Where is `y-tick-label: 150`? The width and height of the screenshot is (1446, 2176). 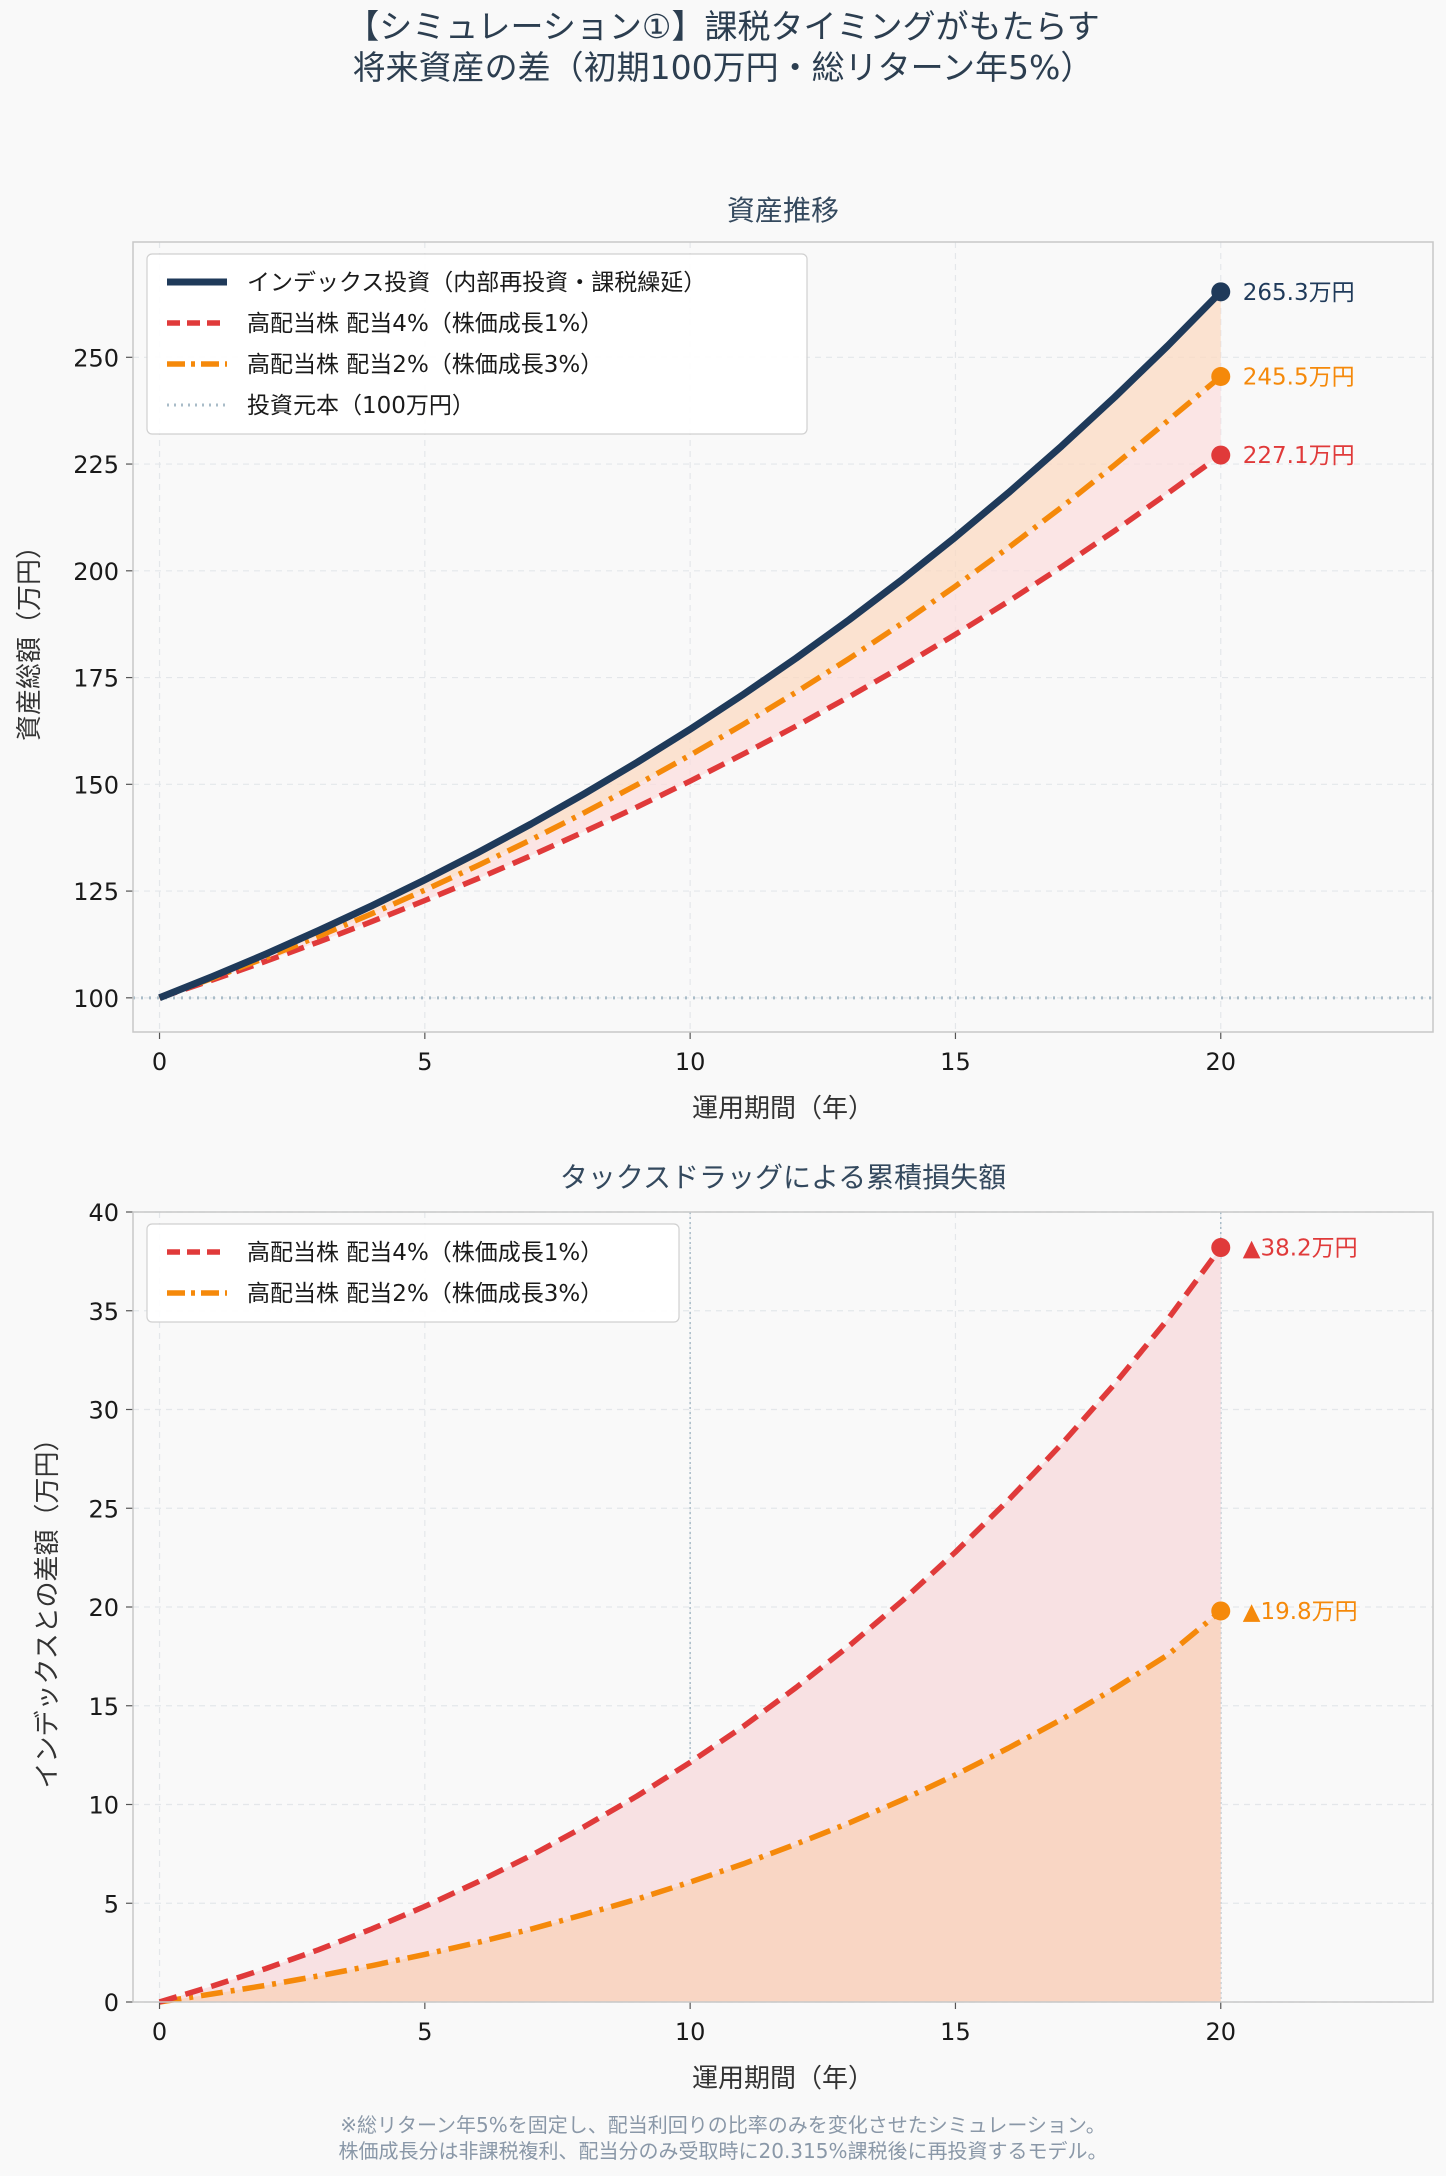 y-tick-label: 150 is located at coordinates (96, 785).